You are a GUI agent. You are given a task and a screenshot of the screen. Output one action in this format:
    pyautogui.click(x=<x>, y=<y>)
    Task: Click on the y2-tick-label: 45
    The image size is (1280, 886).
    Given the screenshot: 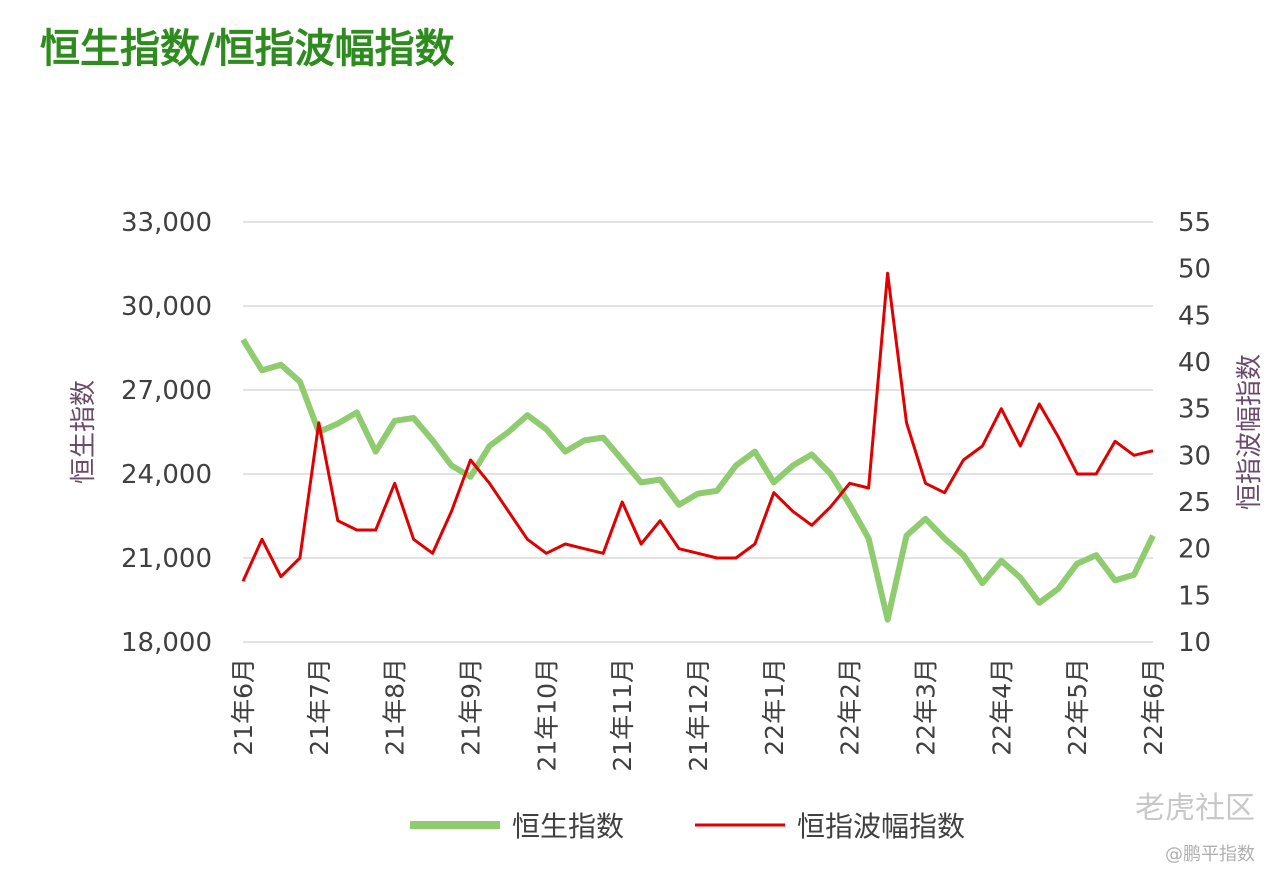 What is the action you would take?
    pyautogui.click(x=1194, y=316)
    